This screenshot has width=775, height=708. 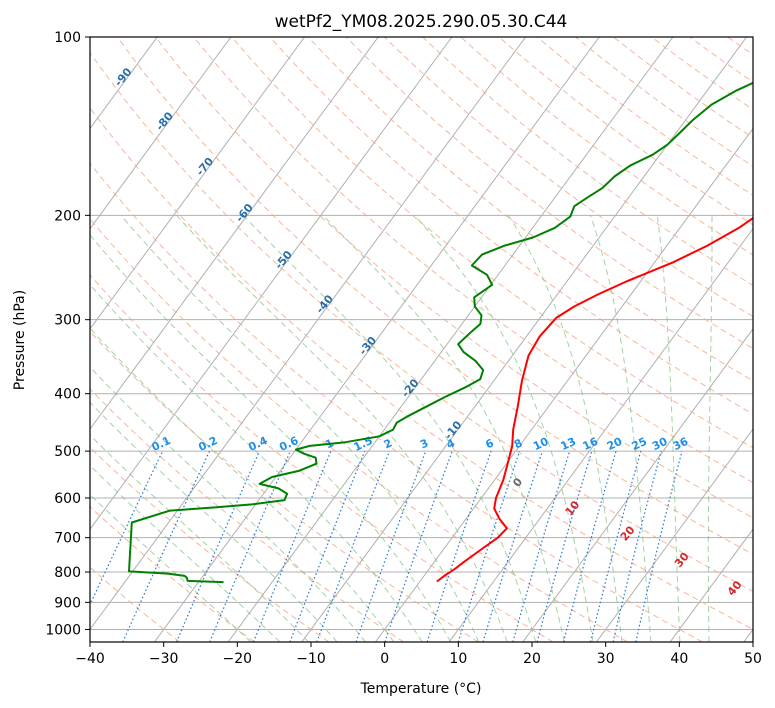 What do you see at coordinates (67, 38) in the screenshot?
I see `y-tick-label: 100` at bounding box center [67, 38].